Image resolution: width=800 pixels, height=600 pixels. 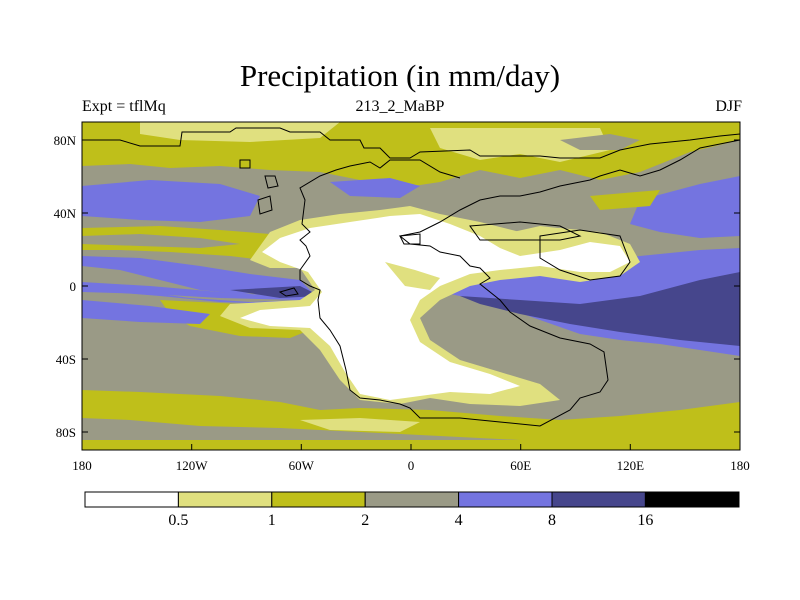 What do you see at coordinates (400, 75) in the screenshot?
I see `plot-title: Precipitation (in mm/day)` at bounding box center [400, 75].